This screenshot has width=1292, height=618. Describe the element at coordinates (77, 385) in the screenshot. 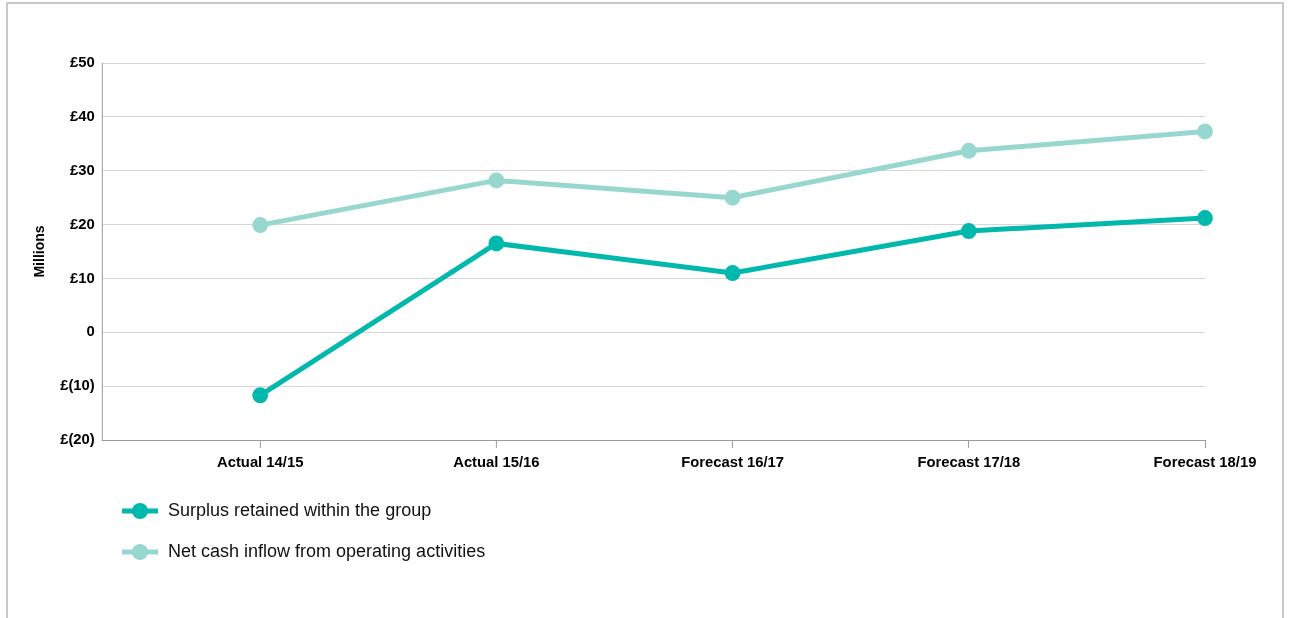

I see `y-tick-label: £(10)` at that location.